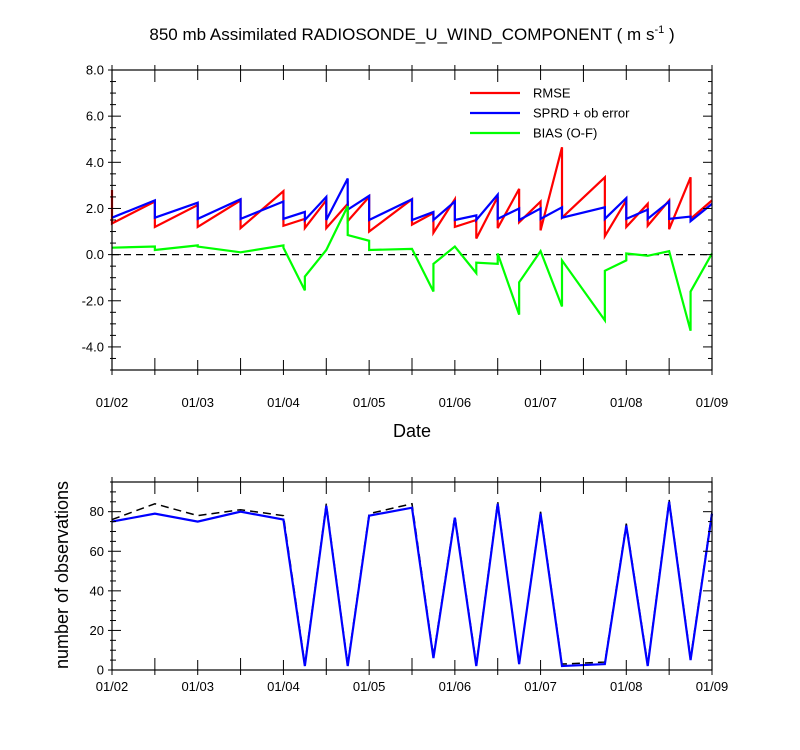 The image size is (800, 750). What do you see at coordinates (412, 200) in the screenshot?
I see `series-line-sprd-ob-error` at bounding box center [412, 200].